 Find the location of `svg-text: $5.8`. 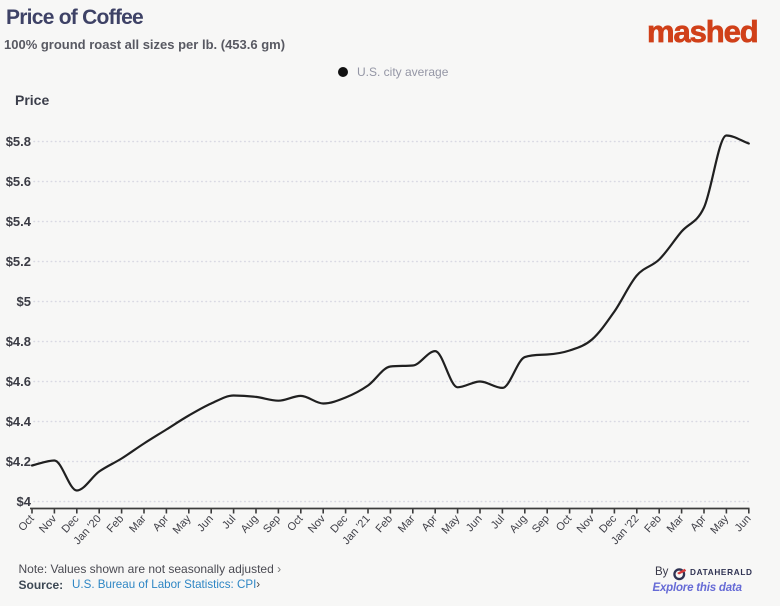

svg-text: $5.8 is located at coordinates (18, 141).